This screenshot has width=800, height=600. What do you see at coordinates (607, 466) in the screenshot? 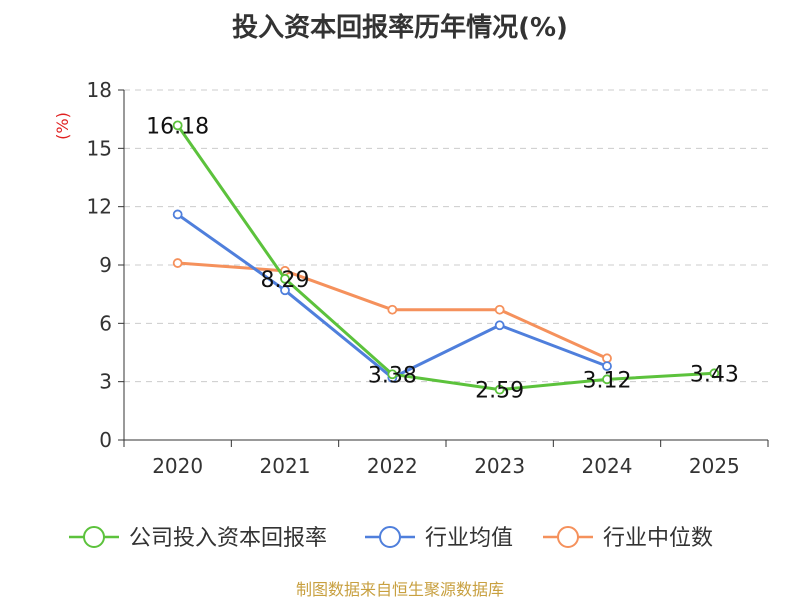
I see `x-tick-label: 2024` at bounding box center [607, 466].